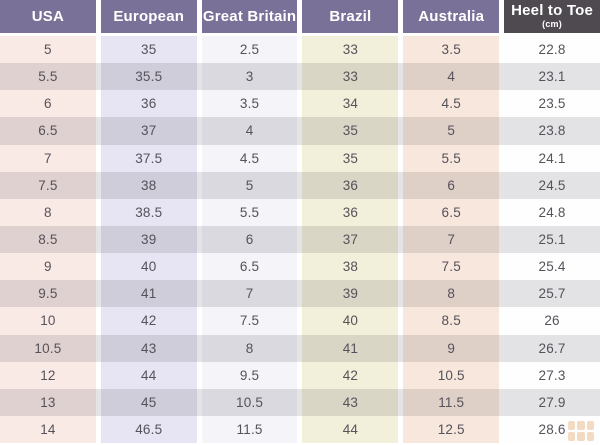 Image resolution: width=600 pixels, height=445 pixels. What do you see at coordinates (148, 158) in the screenshot?
I see `cell-european: 37.5` at bounding box center [148, 158].